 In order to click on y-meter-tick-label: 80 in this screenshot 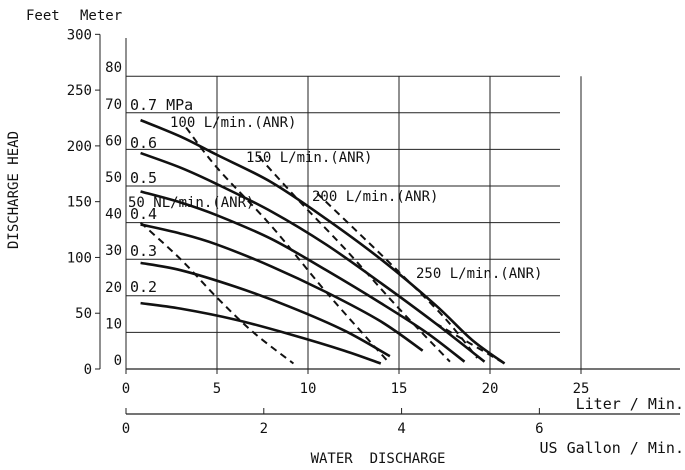, I will do `click(113, 68)`.